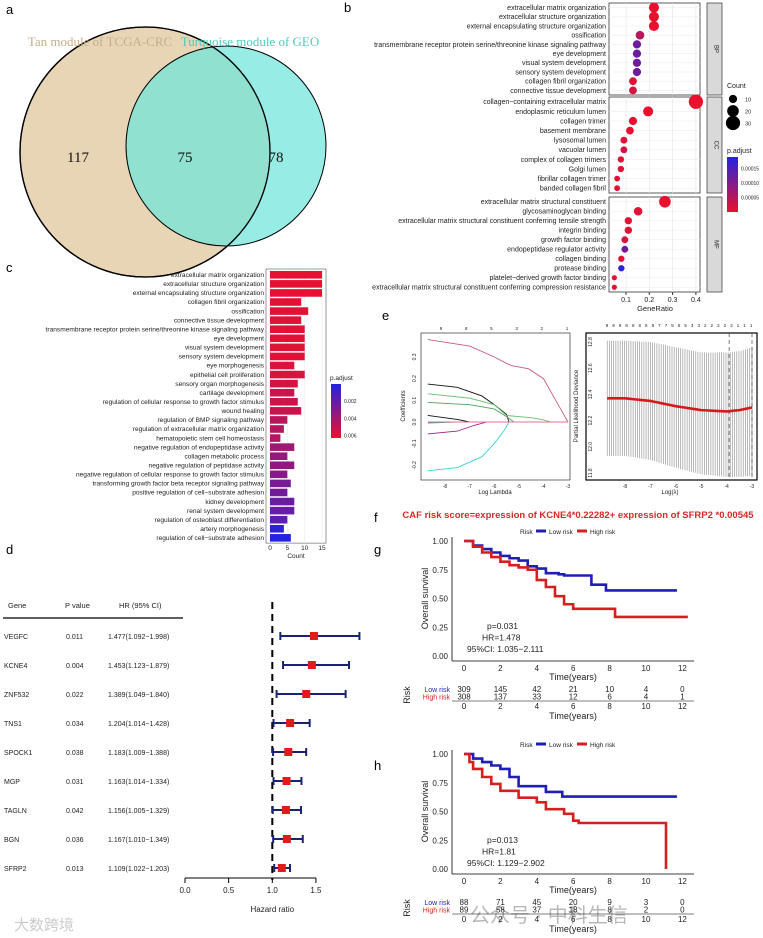  What do you see at coordinates (573, 902) in the screenshot?
I see `risk-table-value: 20` at bounding box center [573, 902].